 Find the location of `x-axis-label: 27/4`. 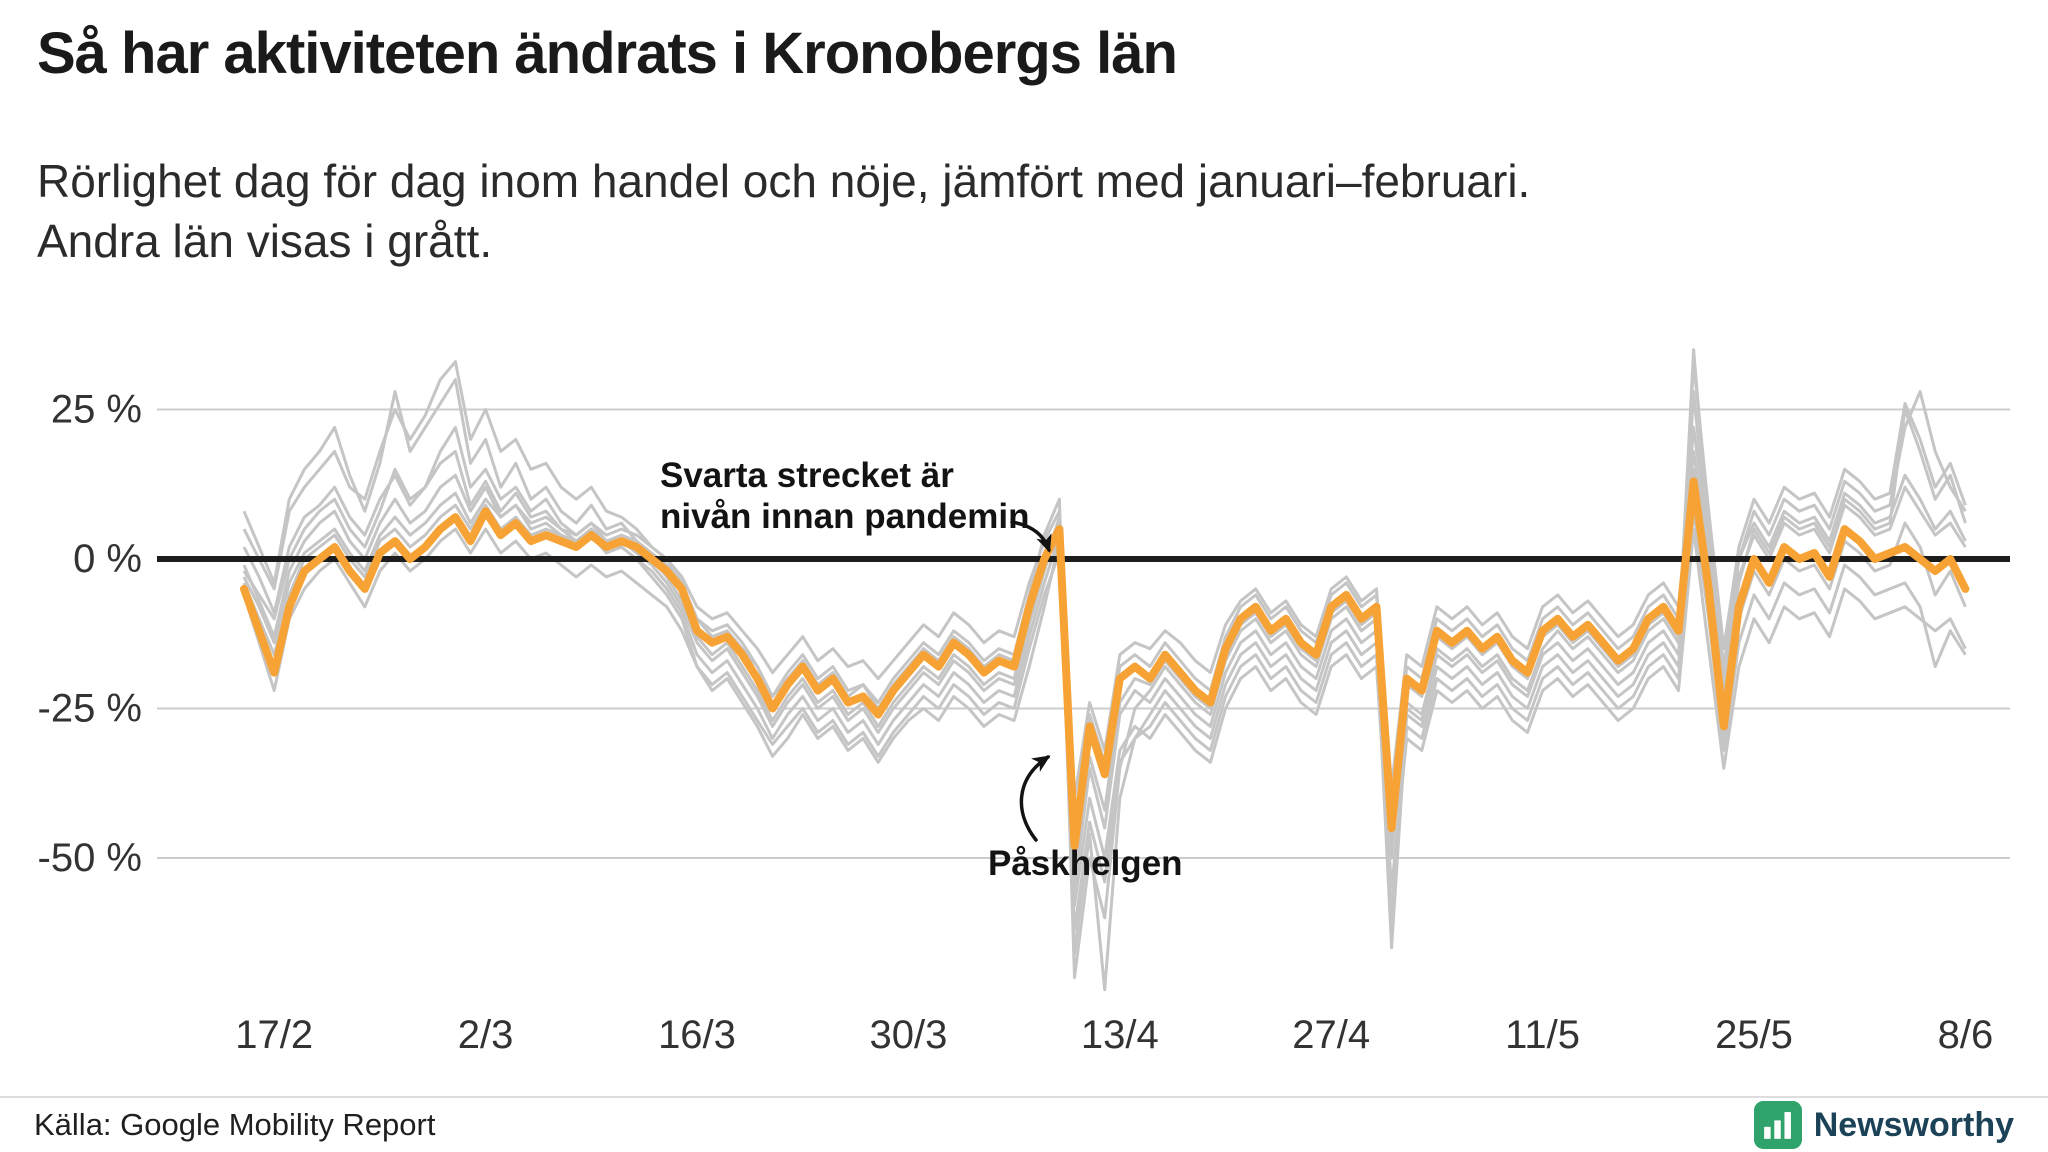

x-axis-label: 27/4 is located at coordinates (1331, 1035).